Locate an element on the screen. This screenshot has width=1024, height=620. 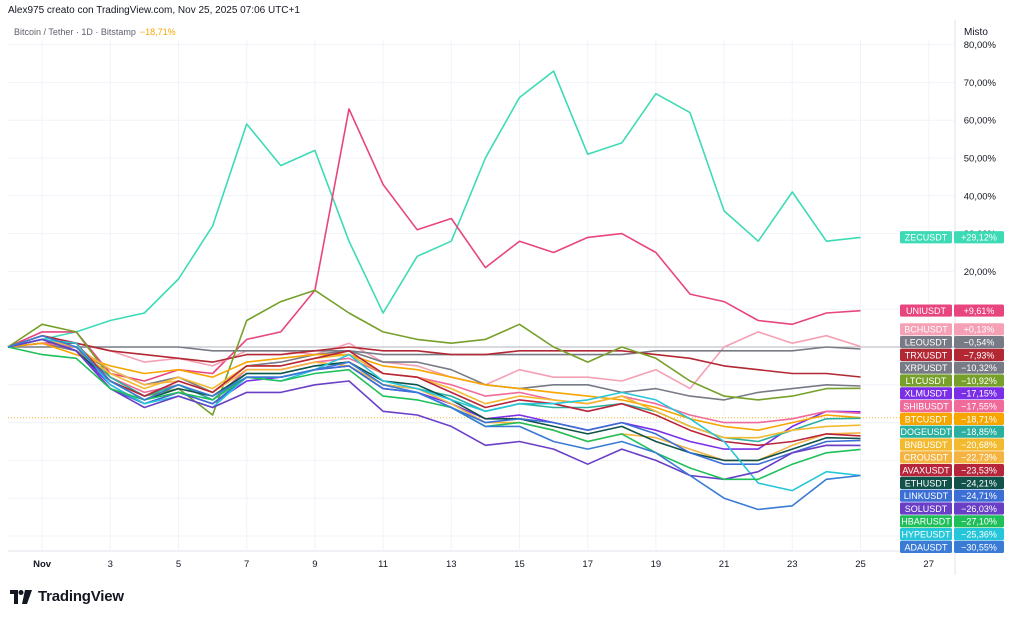
series-value-label: −30,55% is located at coordinates (979, 547).